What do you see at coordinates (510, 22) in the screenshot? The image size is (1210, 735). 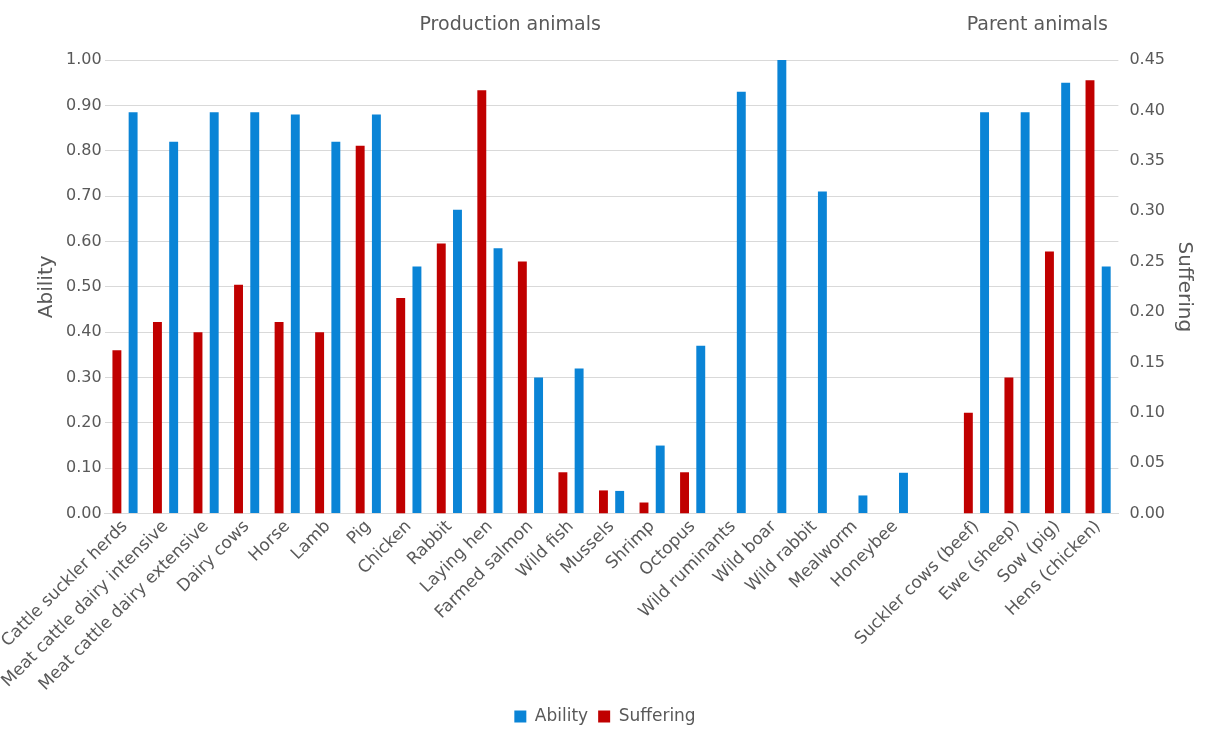 I see `text: Production animals` at bounding box center [510, 22].